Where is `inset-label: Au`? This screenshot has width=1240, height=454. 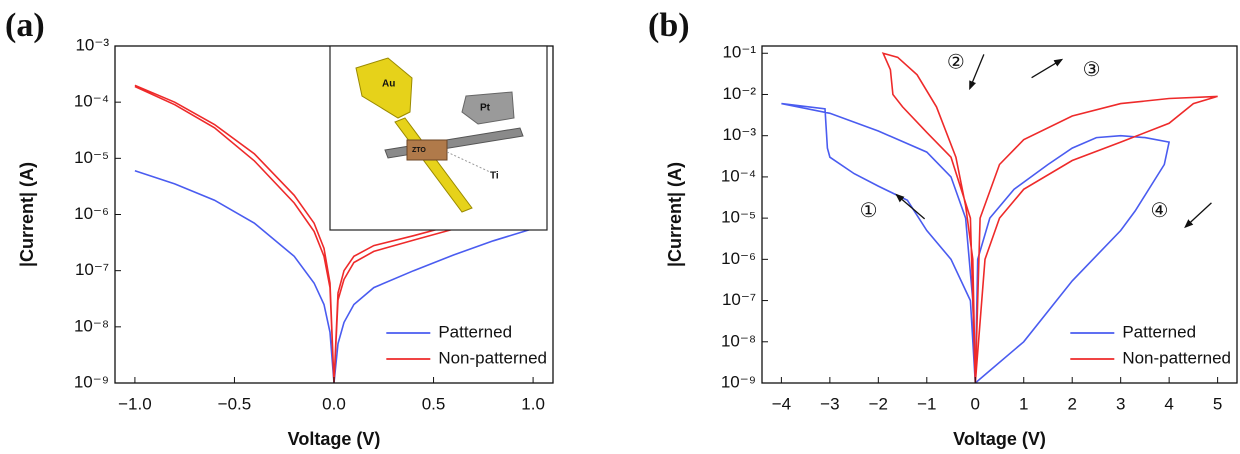
inset-label: Au is located at coordinates (388, 84).